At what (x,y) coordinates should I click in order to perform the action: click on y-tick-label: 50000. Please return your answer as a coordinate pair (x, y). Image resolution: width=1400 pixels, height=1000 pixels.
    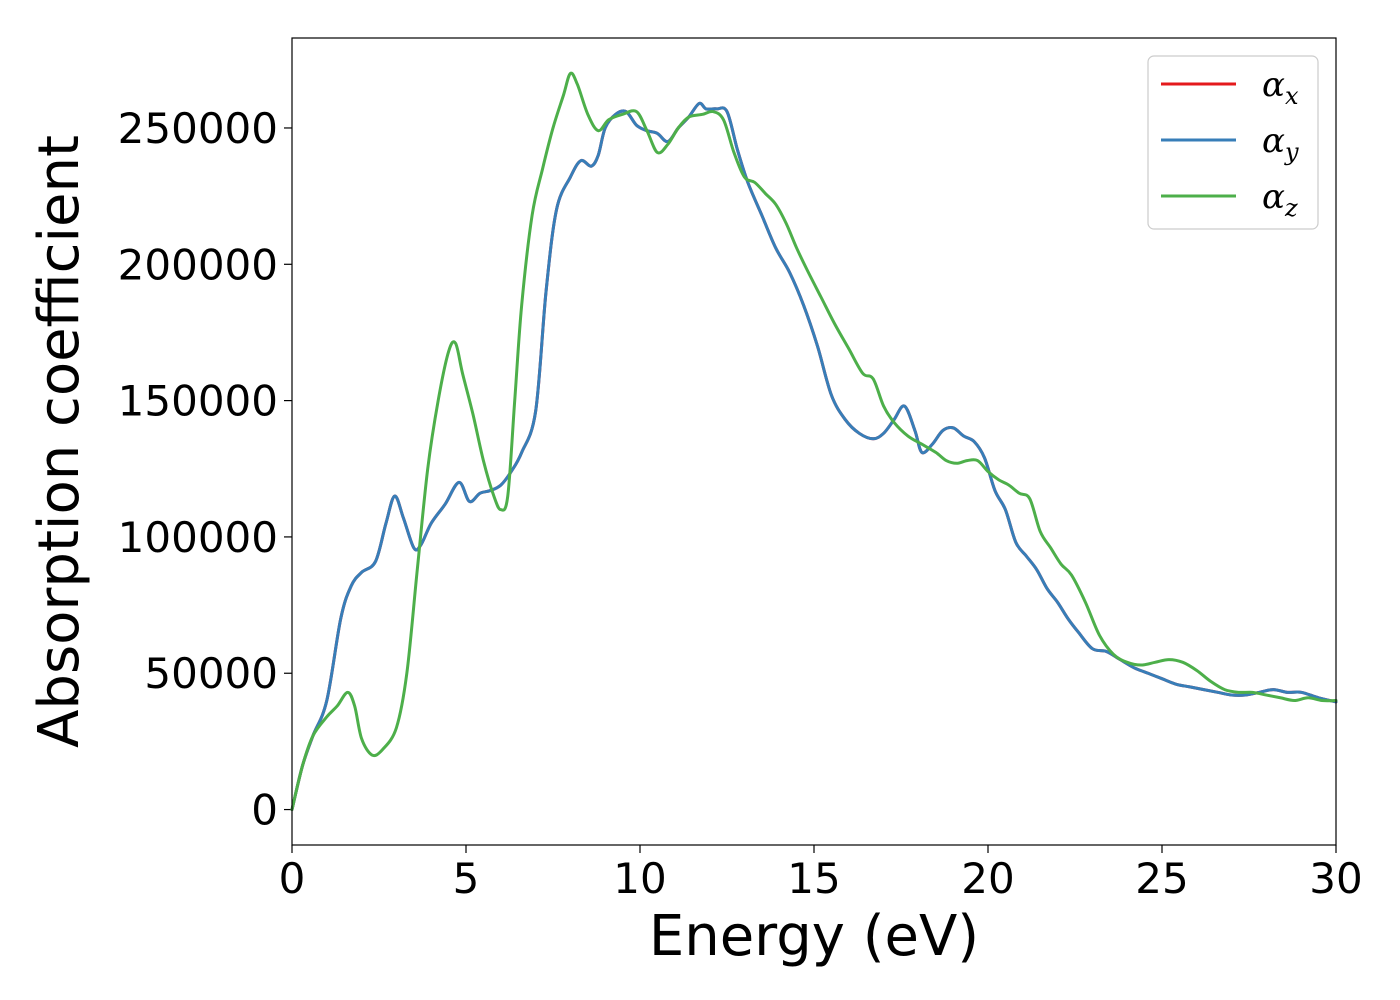
    Looking at the image, I should click on (211, 673).